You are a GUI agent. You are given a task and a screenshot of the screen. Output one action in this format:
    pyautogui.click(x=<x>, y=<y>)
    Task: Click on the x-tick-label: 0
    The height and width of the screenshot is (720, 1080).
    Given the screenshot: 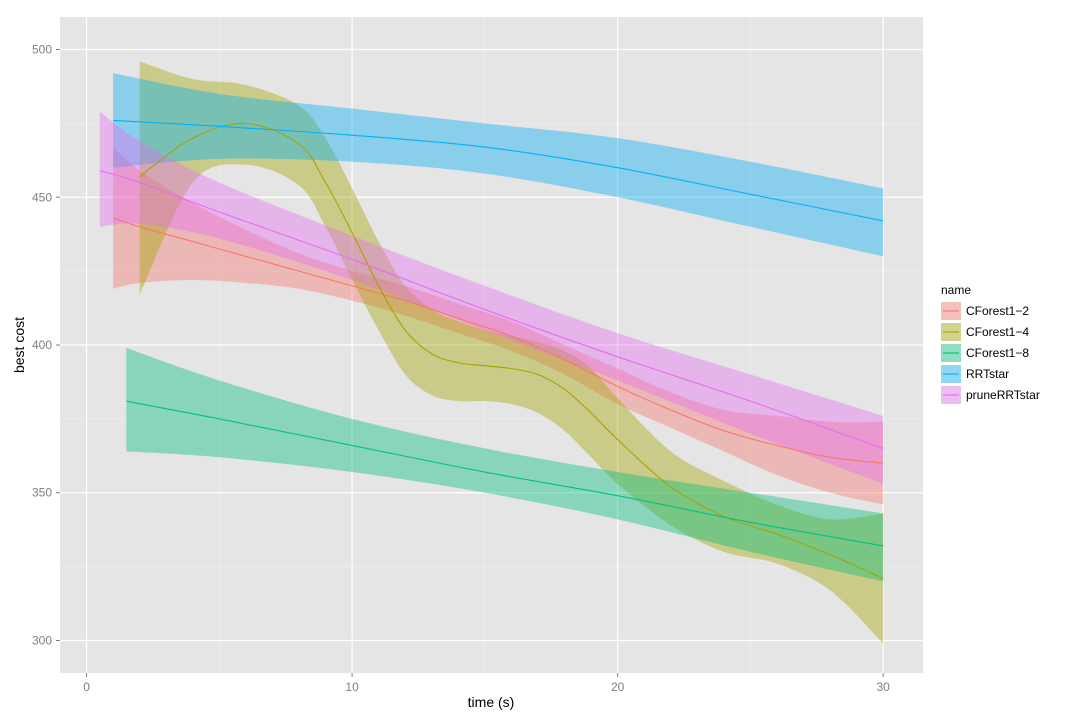 What is the action you would take?
    pyautogui.click(x=86, y=687)
    